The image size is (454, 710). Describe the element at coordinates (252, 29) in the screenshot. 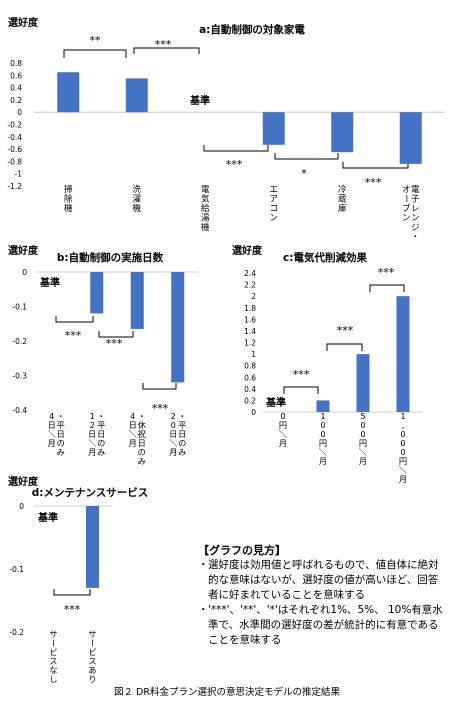

I see `chart-a-title: a:自動制御の対象家電` at that location.